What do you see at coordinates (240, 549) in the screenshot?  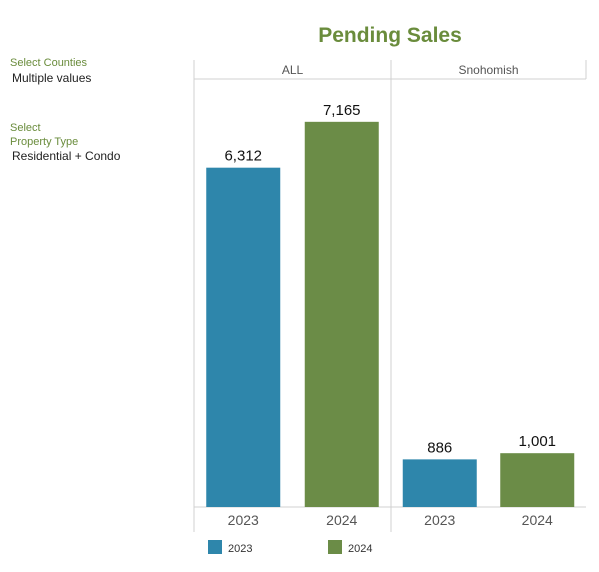 I see `legend-label-2023: 2023` at bounding box center [240, 549].